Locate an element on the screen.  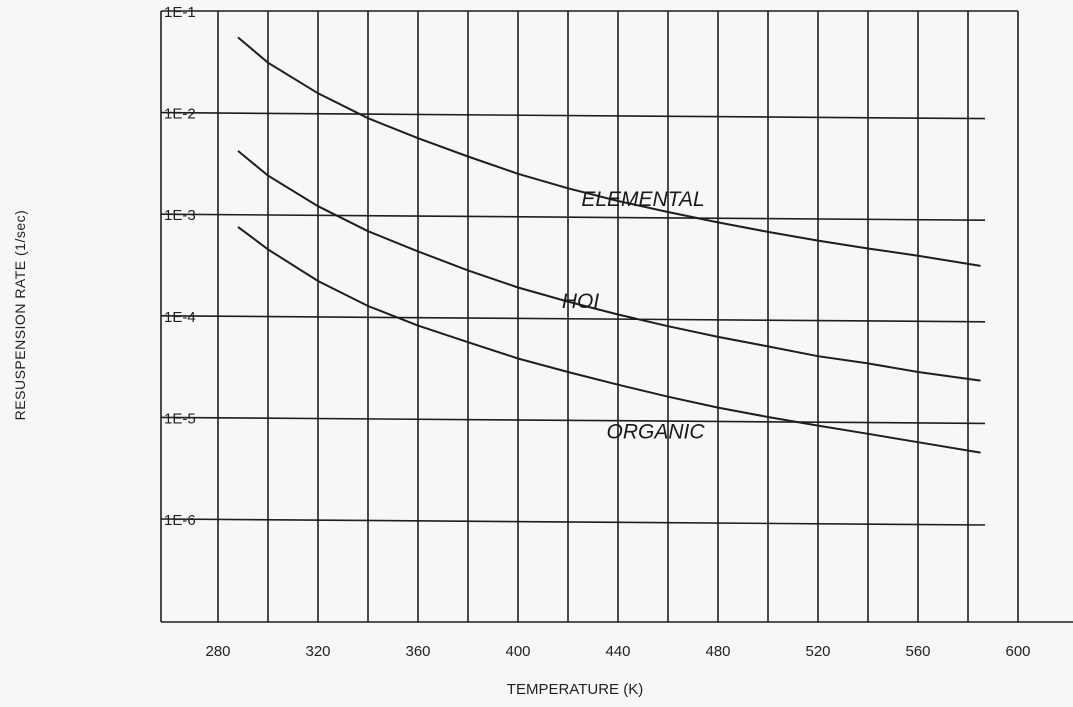
x-tick-label: 560 is located at coordinates (917, 651).